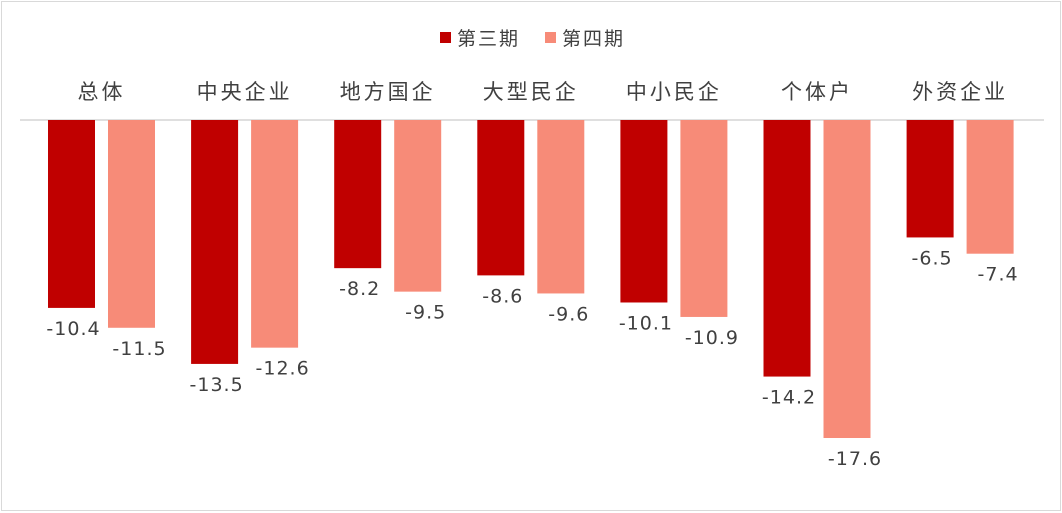 Image resolution: width=1062 pixels, height=513 pixels. Describe the element at coordinates (998, 275) in the screenshot. I see `value-label-series2-7: -7.4` at that location.